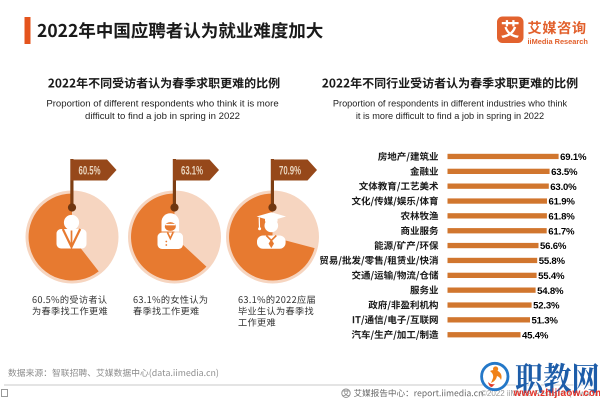 This screenshot has width=600, height=400. What do you see at coordinates (558, 41) in the screenshot?
I see `svg-text: iiMedia Research` at bounding box center [558, 41].